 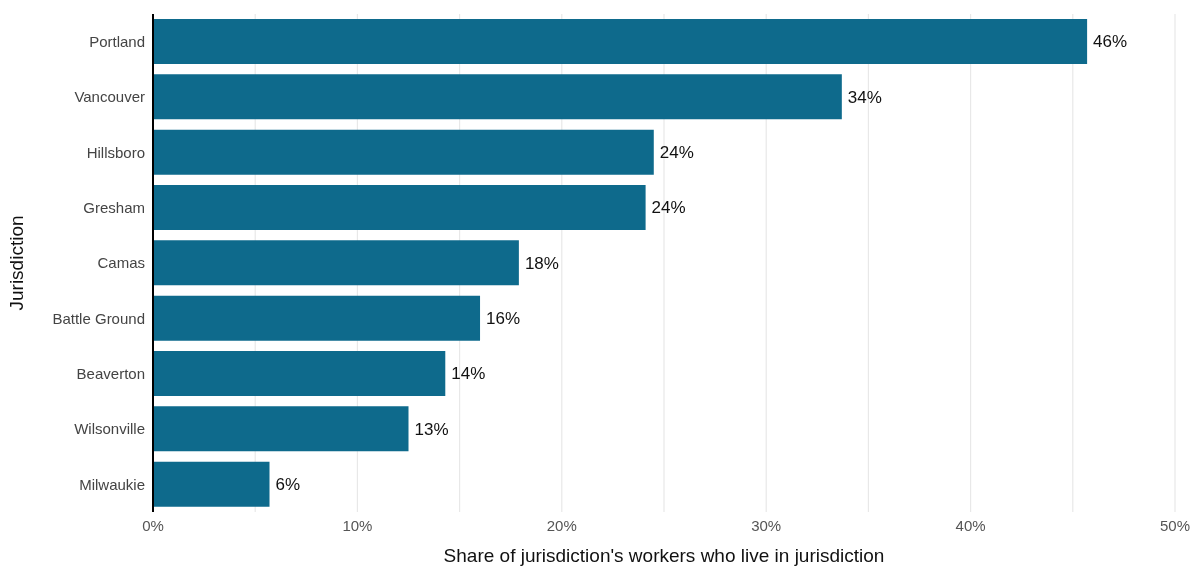 What do you see at coordinates (561, 525) in the screenshot?
I see `x-tick-label: 20%` at bounding box center [561, 525].